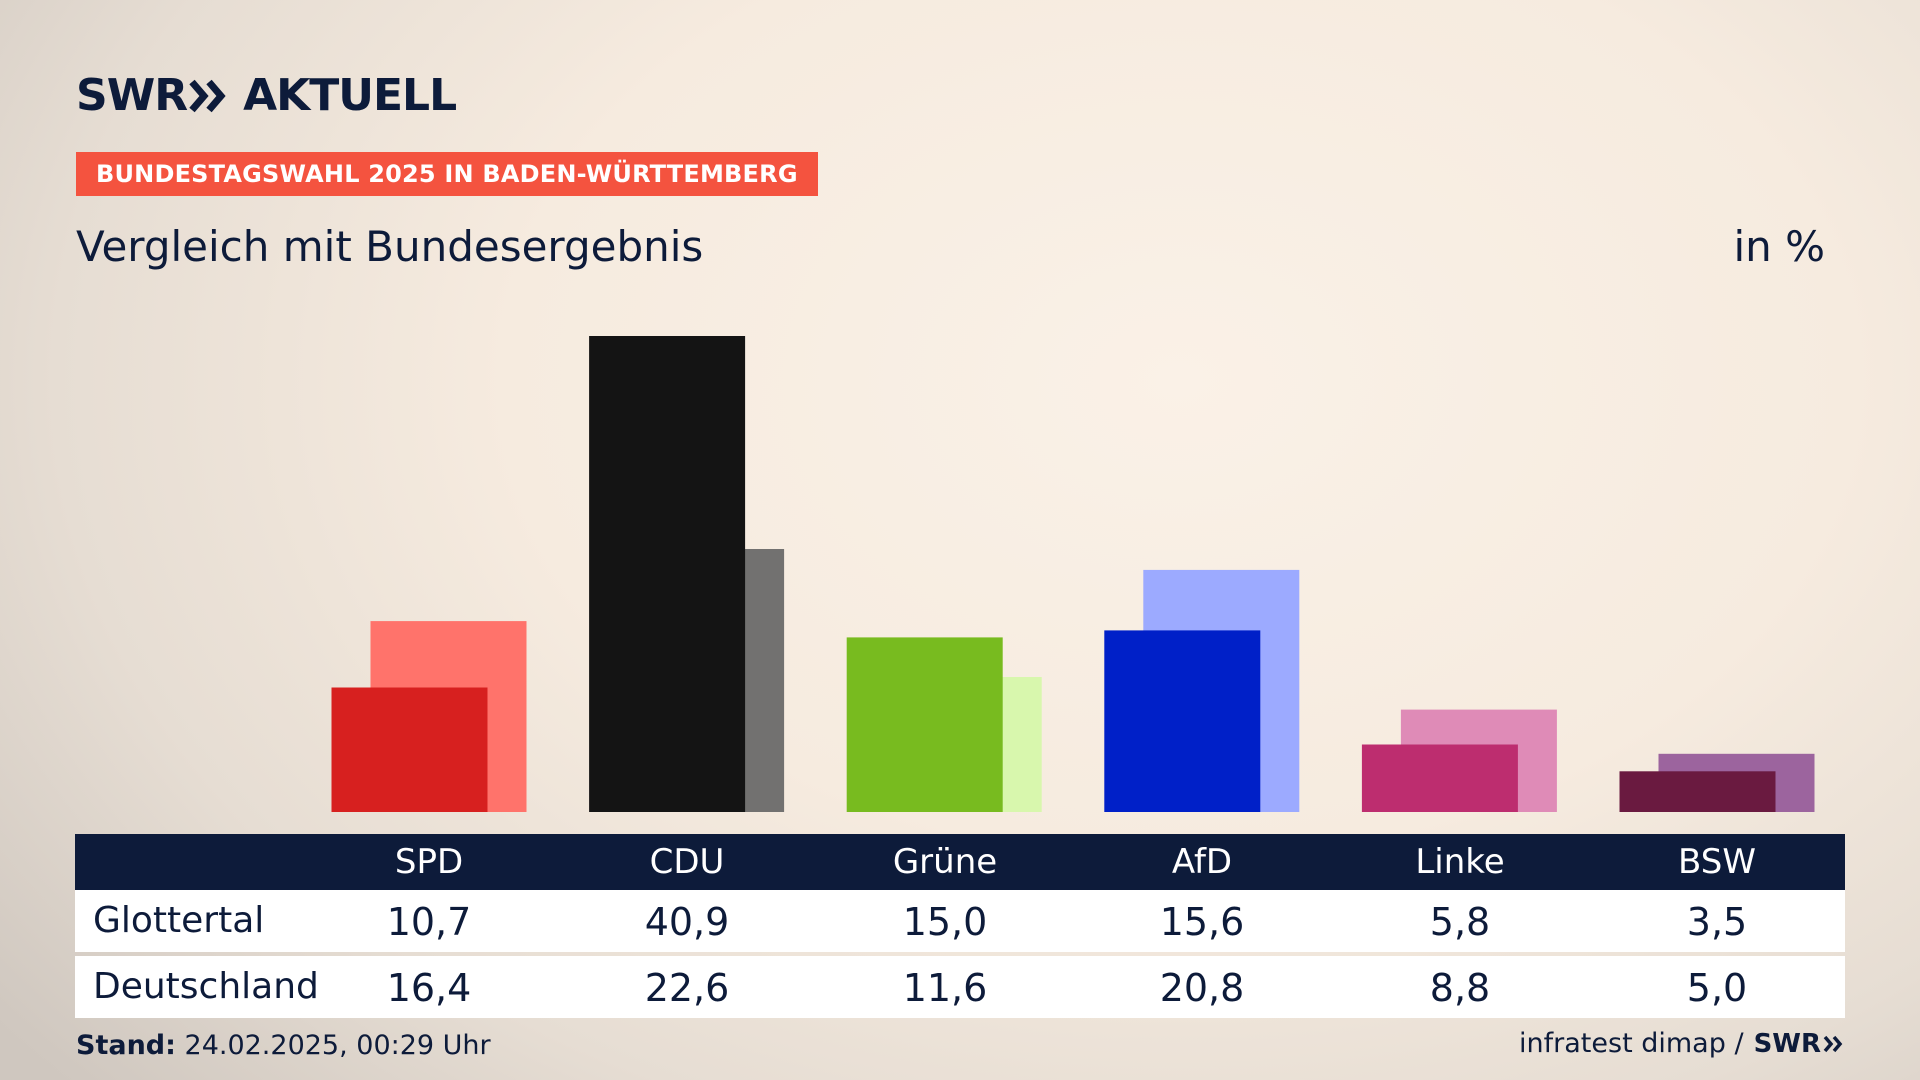  I want to click on source-credit: infratest dimap / SWR, so click(1682, 1043).